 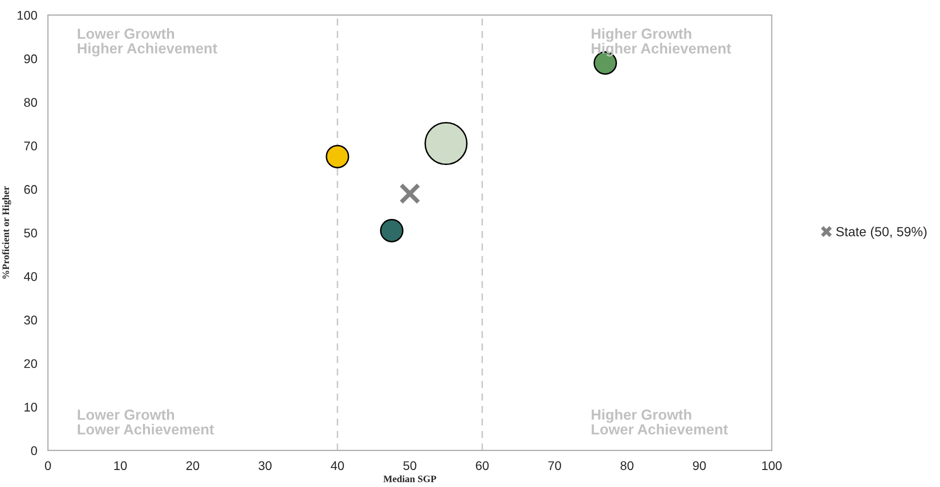 I want to click on y-tick-label: 10, so click(x=31, y=407).